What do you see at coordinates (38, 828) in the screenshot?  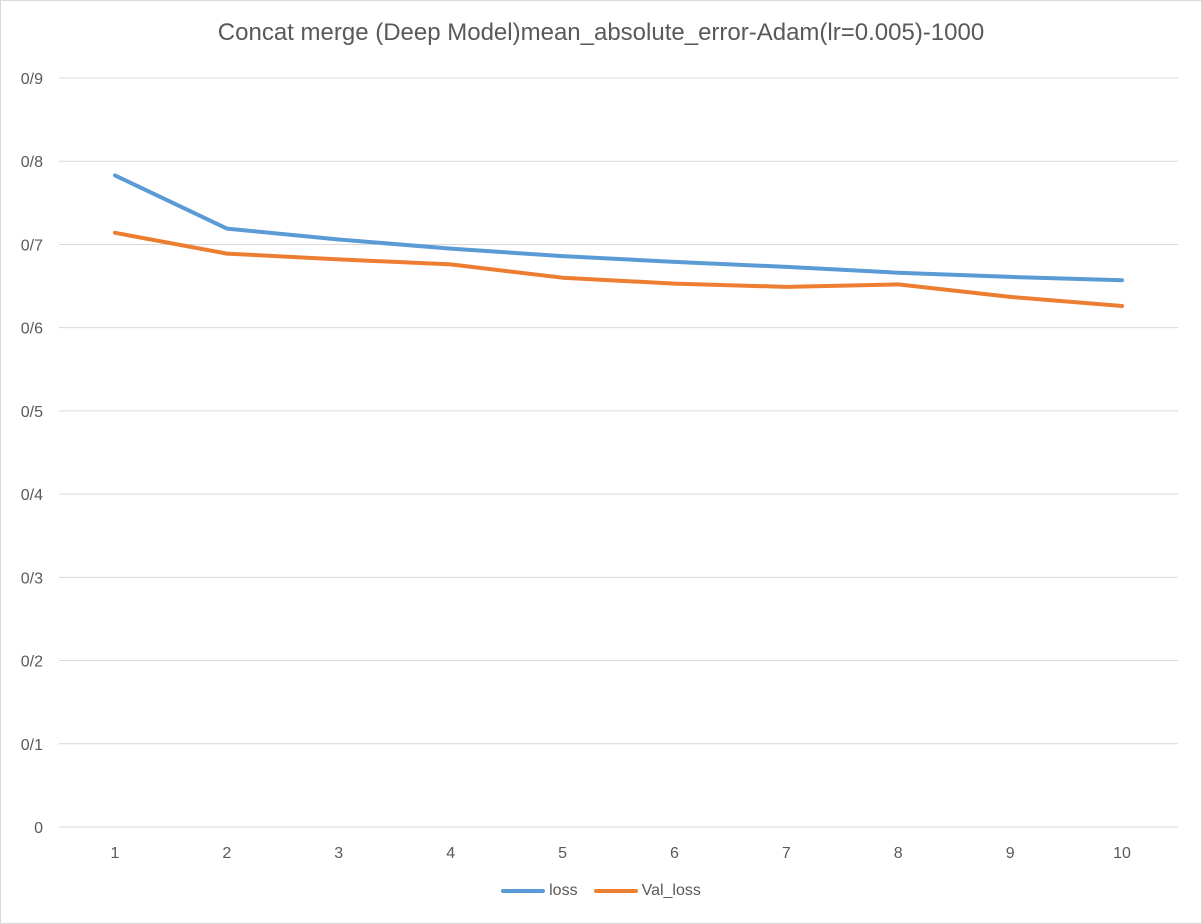 I see `y-tick-label: 0` at bounding box center [38, 828].